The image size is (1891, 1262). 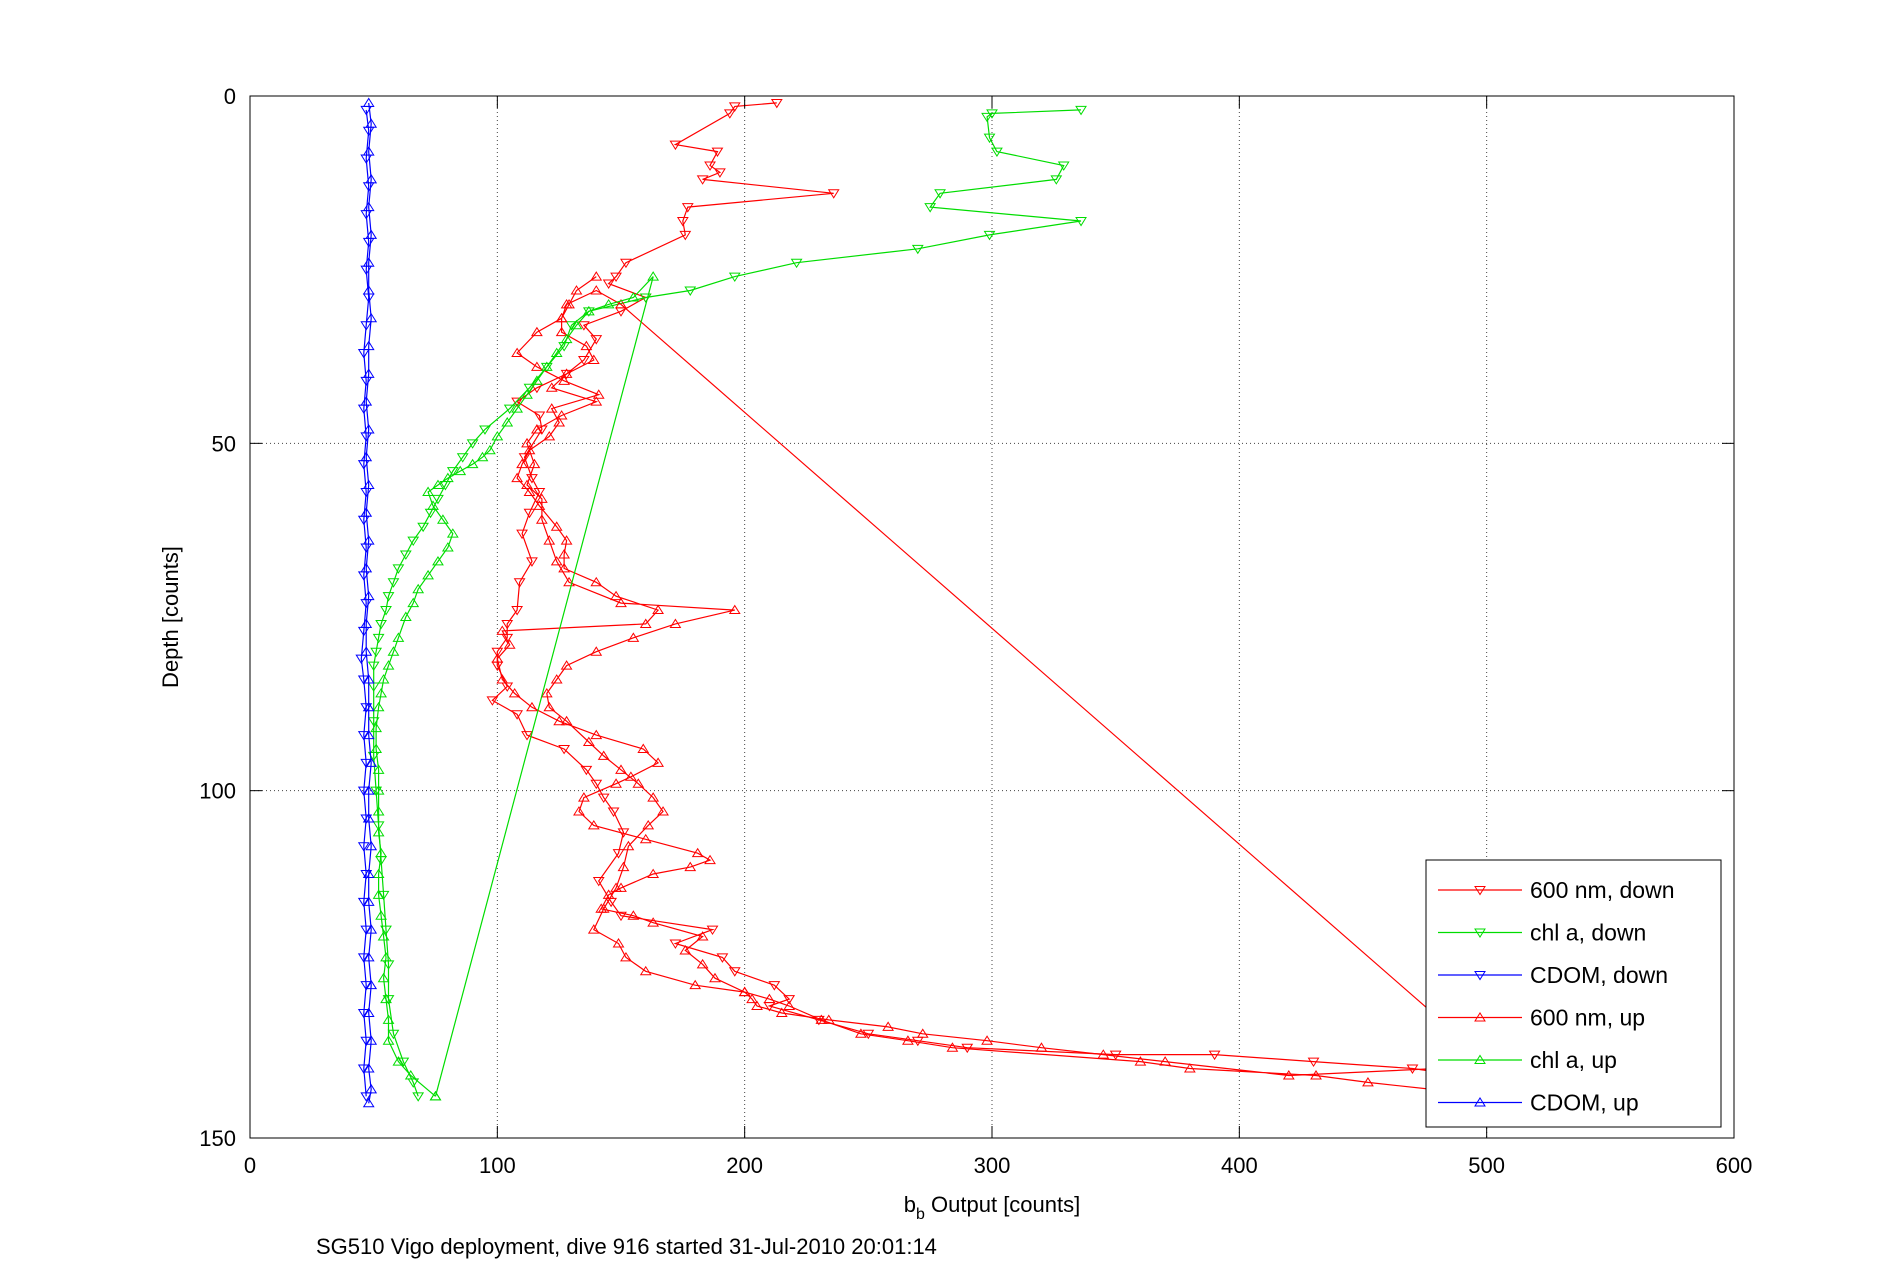 I want to click on y-tick-label: 150, so click(x=217, y=1138).